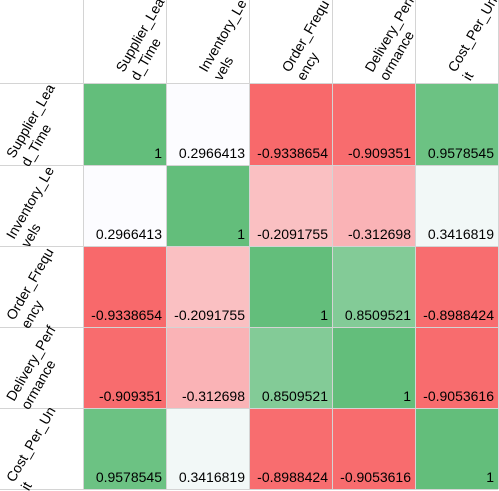  What do you see at coordinates (375, 477) in the screenshot?
I see `cell-value-label-r4-c3: -0.9053616` at bounding box center [375, 477].